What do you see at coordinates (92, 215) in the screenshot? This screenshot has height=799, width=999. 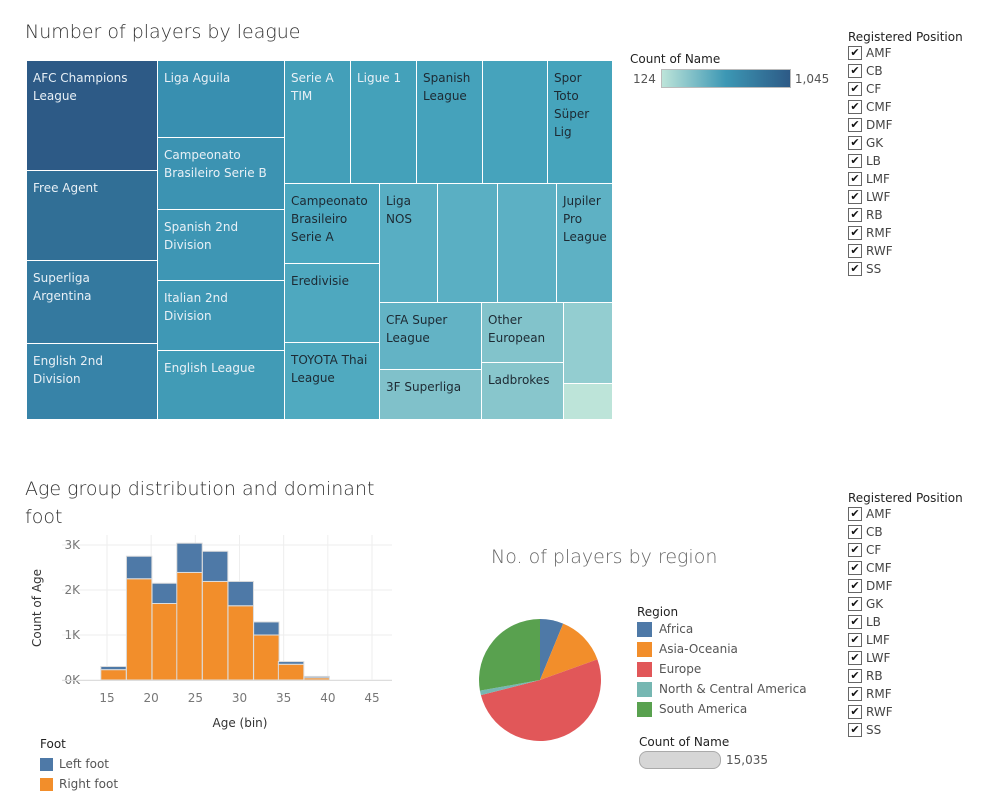 I see `treemap-cell: Free Agent` at bounding box center [92, 215].